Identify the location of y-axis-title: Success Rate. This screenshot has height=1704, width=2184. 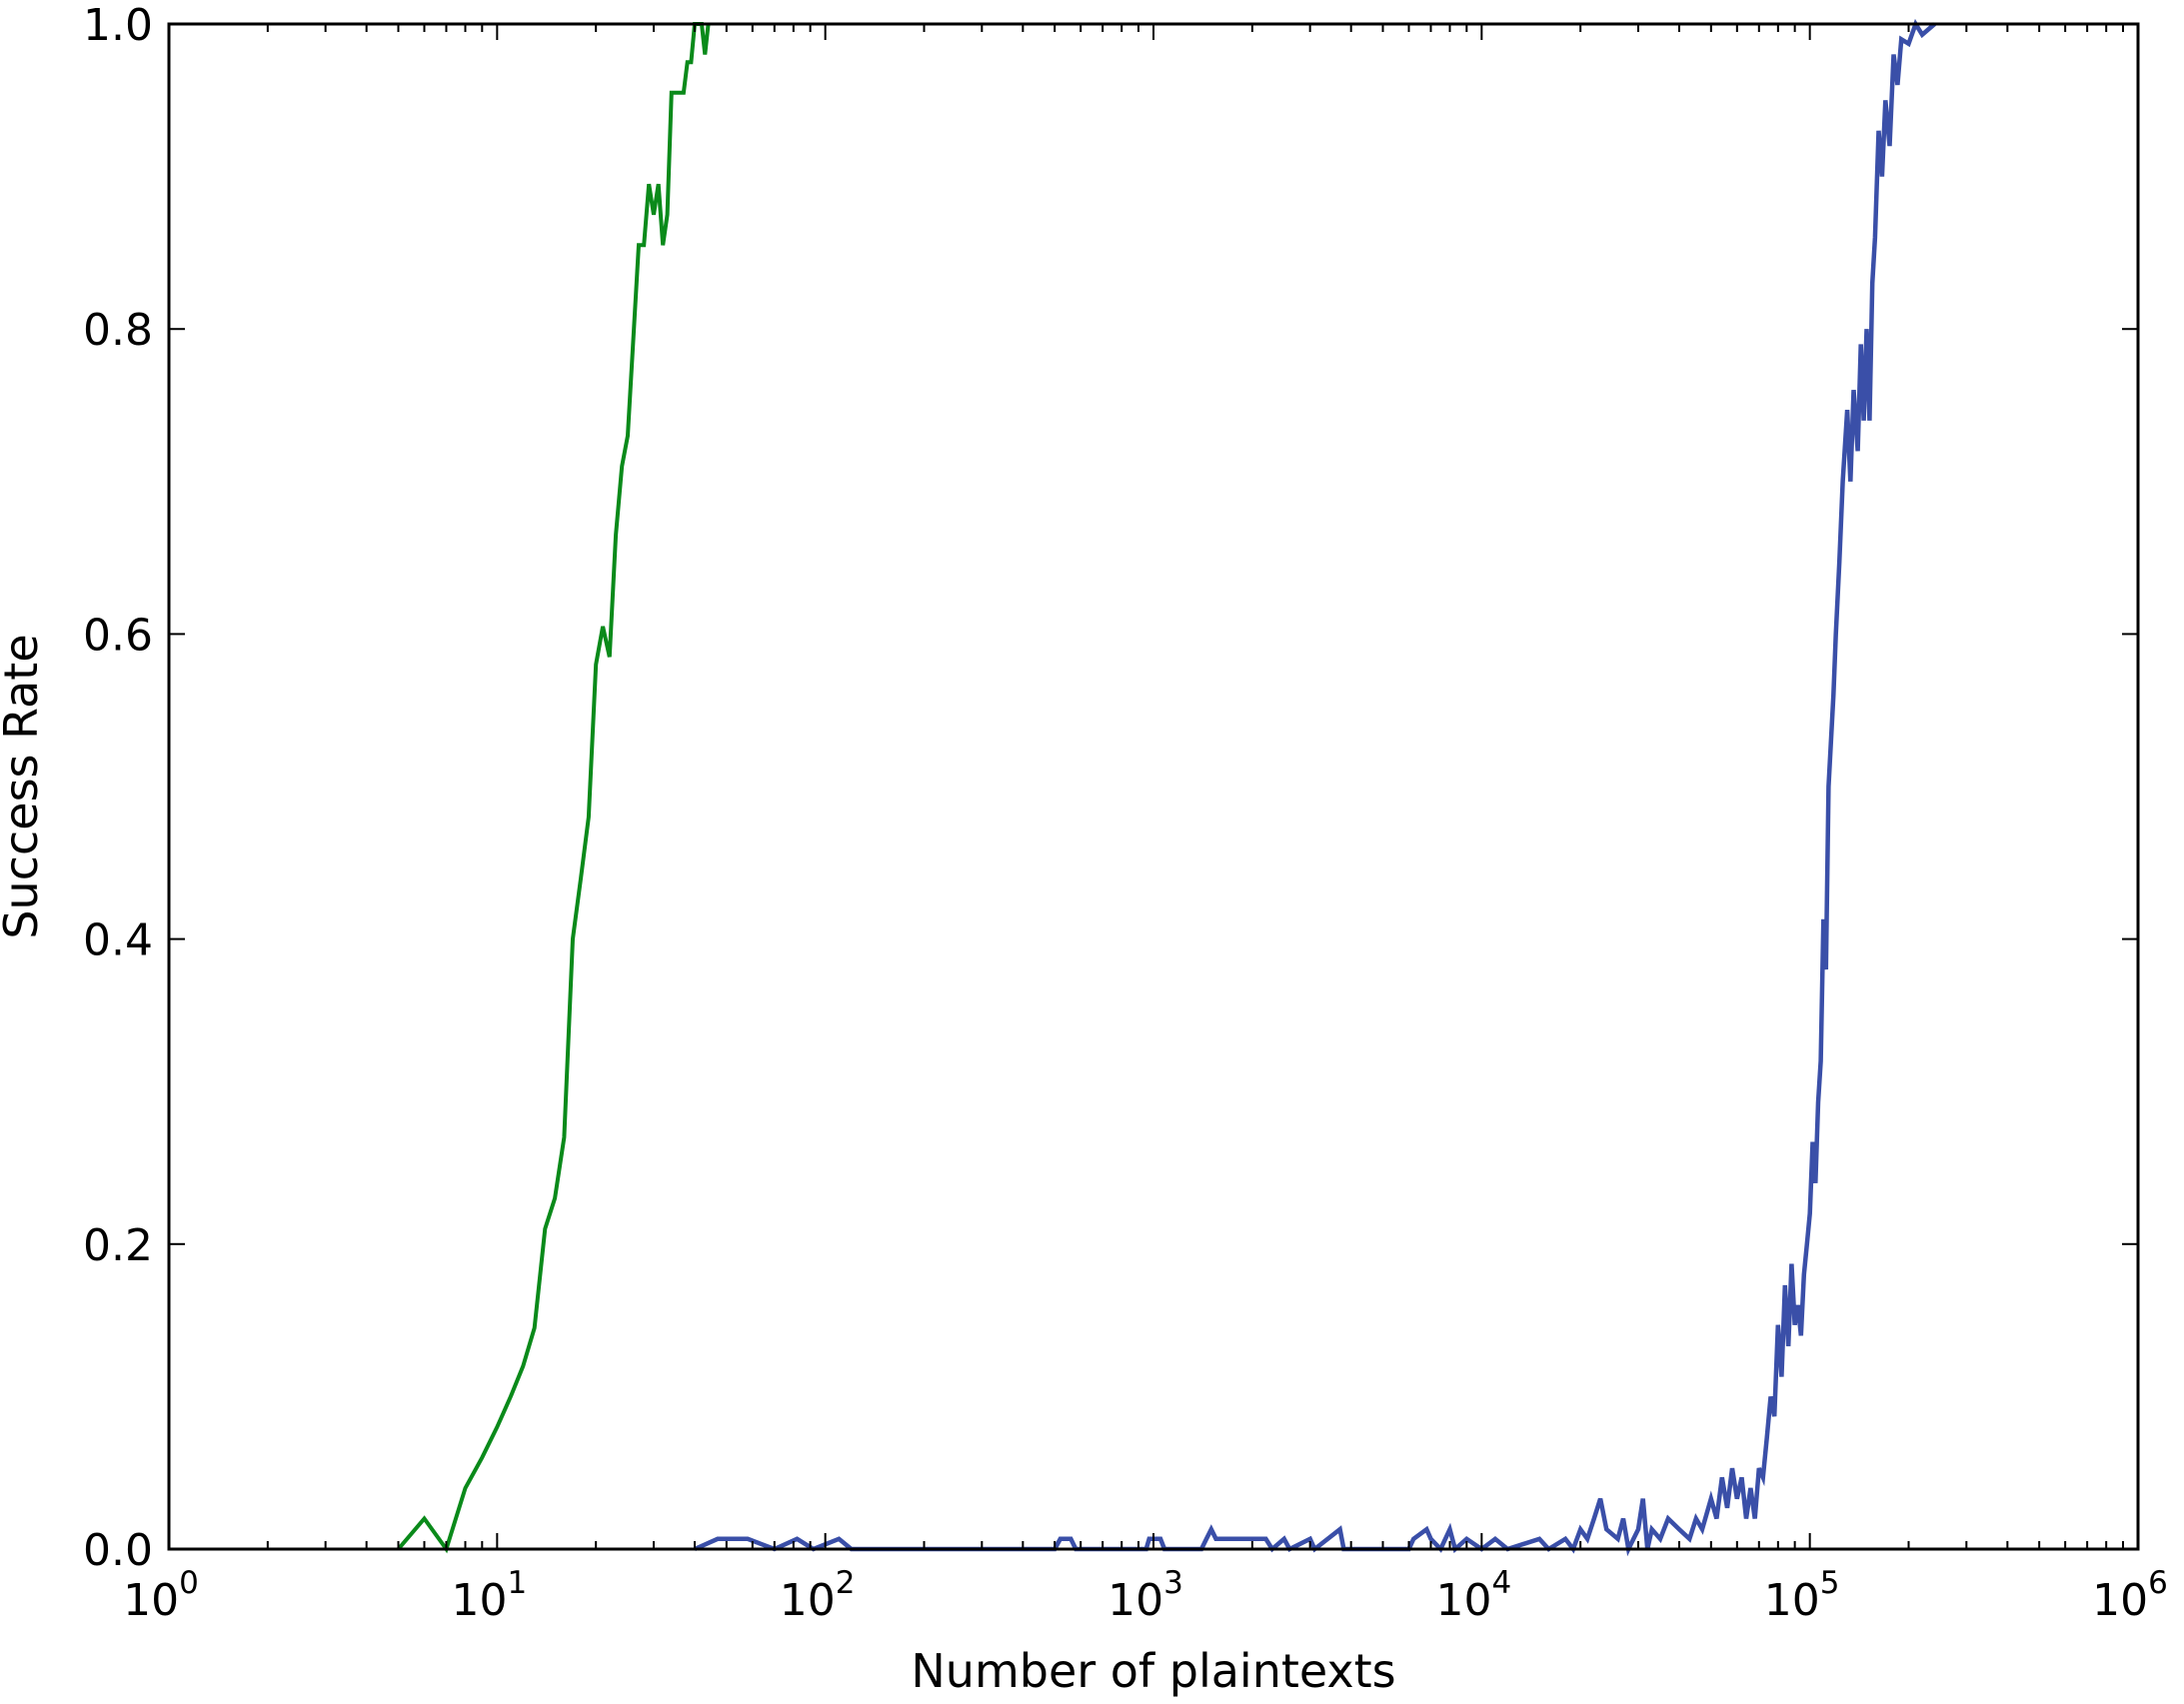
(24, 786).